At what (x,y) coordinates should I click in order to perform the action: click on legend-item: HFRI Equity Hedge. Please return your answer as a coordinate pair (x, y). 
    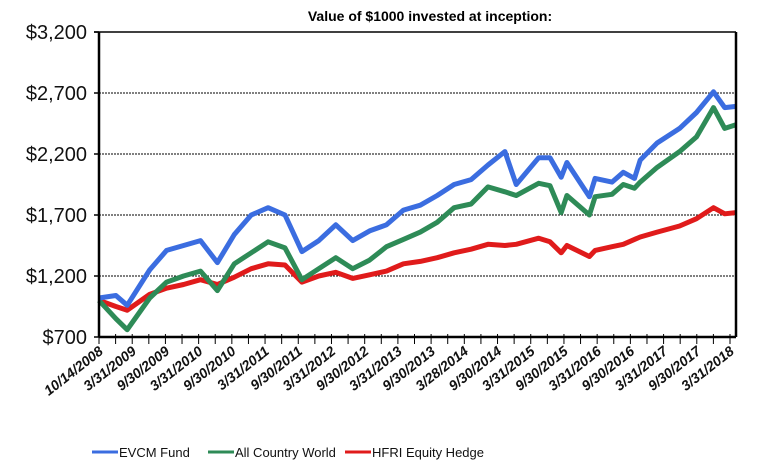
    Looking at the image, I should click on (414, 452).